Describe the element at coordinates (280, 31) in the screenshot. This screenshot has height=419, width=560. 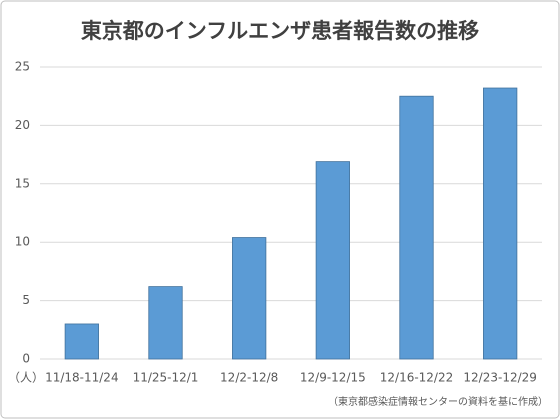
I see `chart-title: 東京都のインフルエンザ患者報告数の推移` at that location.